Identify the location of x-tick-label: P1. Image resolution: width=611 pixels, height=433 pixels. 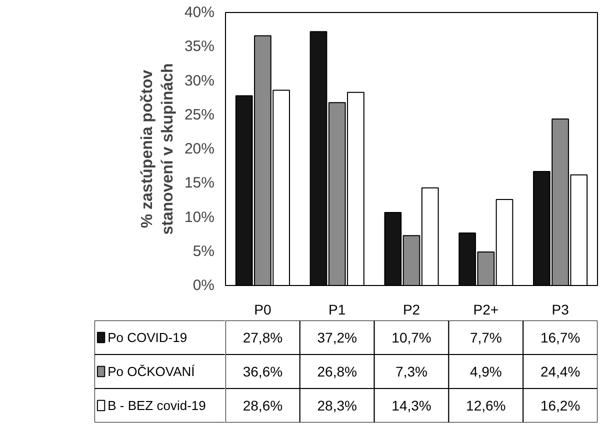
(337, 310).